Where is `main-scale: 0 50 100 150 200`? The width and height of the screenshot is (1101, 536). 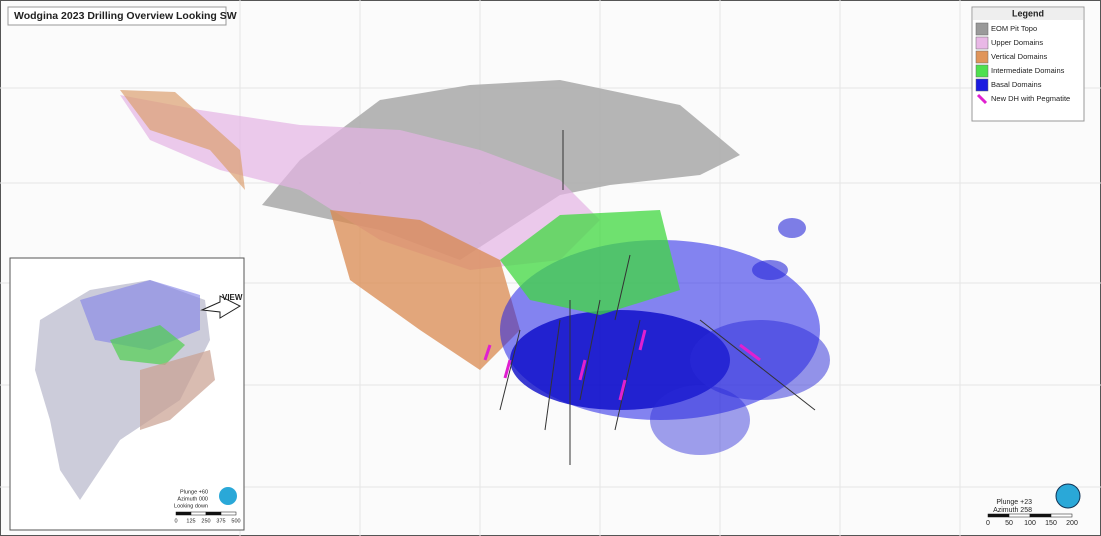 main-scale: 0 50 100 150 200 is located at coordinates (1032, 520).